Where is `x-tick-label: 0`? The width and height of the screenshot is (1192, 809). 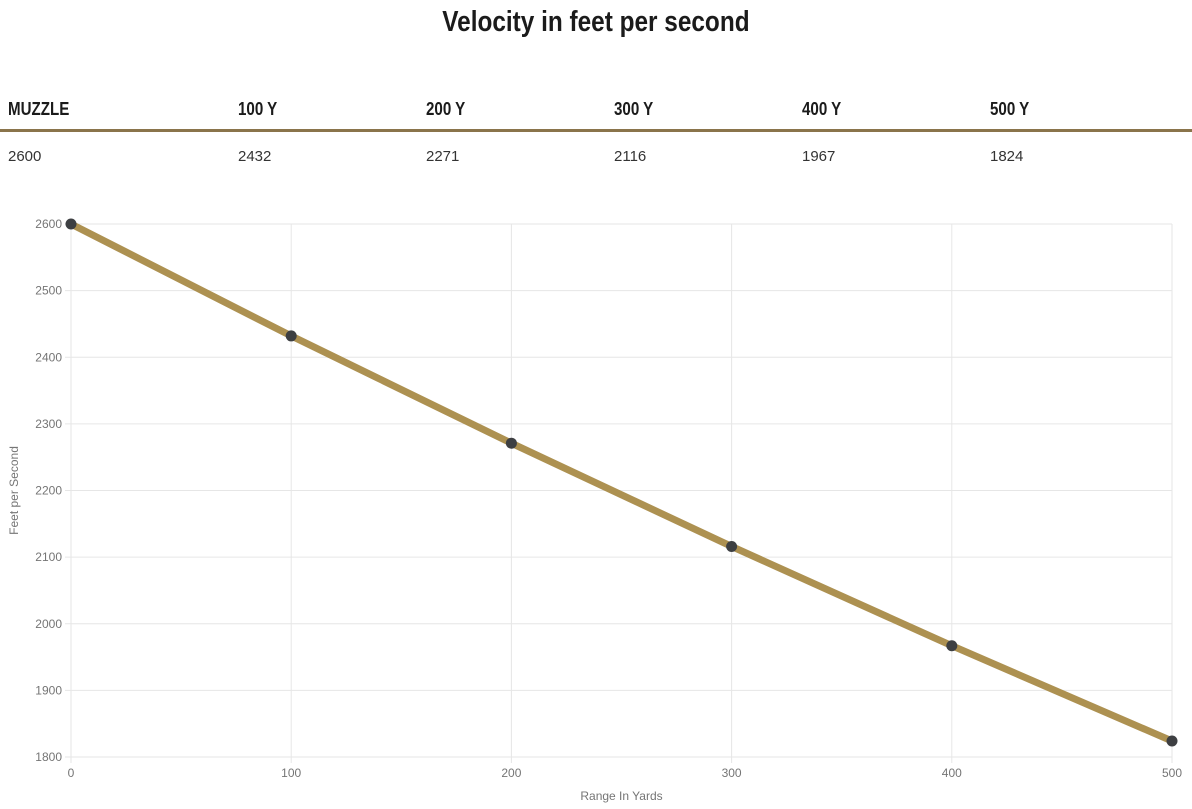
x-tick-label: 0 is located at coordinates (71, 773).